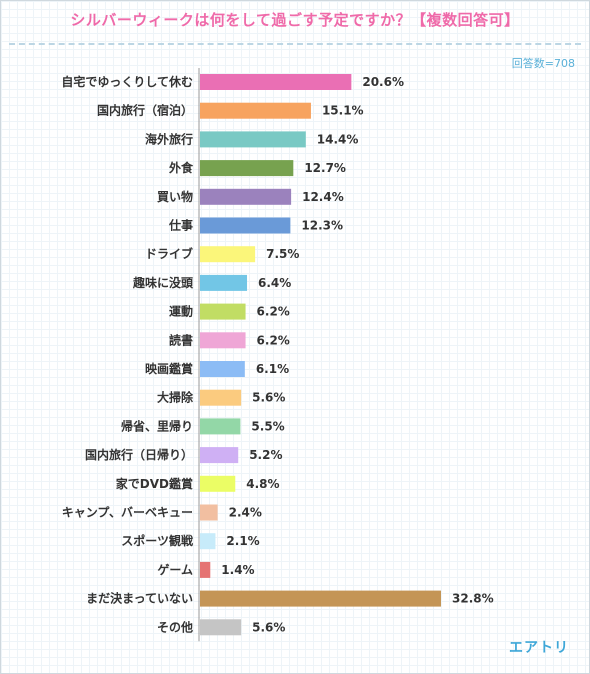 This screenshot has width=590, height=674. What do you see at coordinates (180, 225) in the screenshot?
I see `category-label: 仕事` at bounding box center [180, 225].